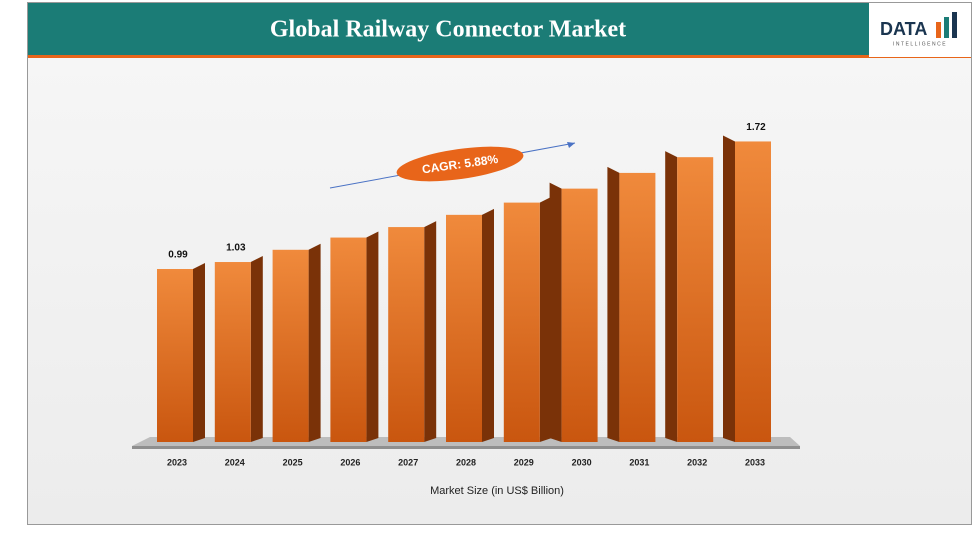 The image size is (979, 534). I want to click on cagr-bubble, so click(460, 164).